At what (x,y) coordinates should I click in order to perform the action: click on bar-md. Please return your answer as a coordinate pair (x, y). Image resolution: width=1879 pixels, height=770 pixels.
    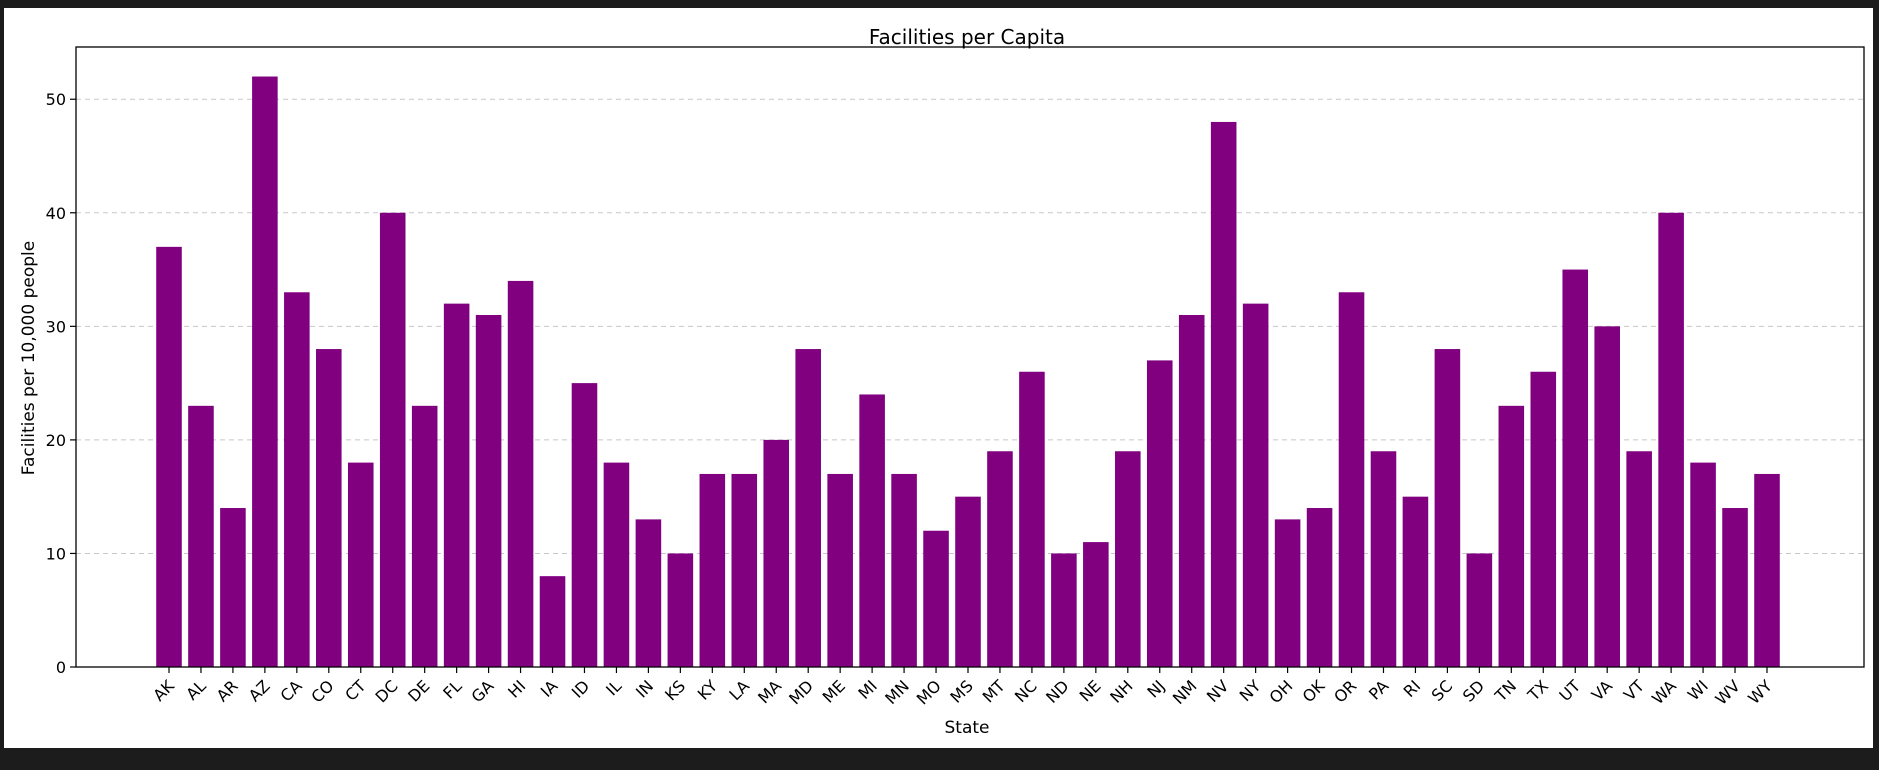
    Looking at the image, I should click on (808, 508).